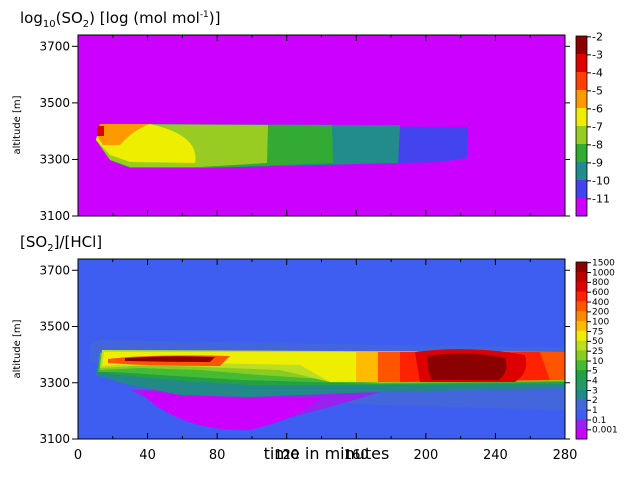 The height and width of the screenshot is (492, 633). Describe the element at coordinates (17, 124) in the screenshot. I see `panel-1-ylabel: altitude [m]` at that location.